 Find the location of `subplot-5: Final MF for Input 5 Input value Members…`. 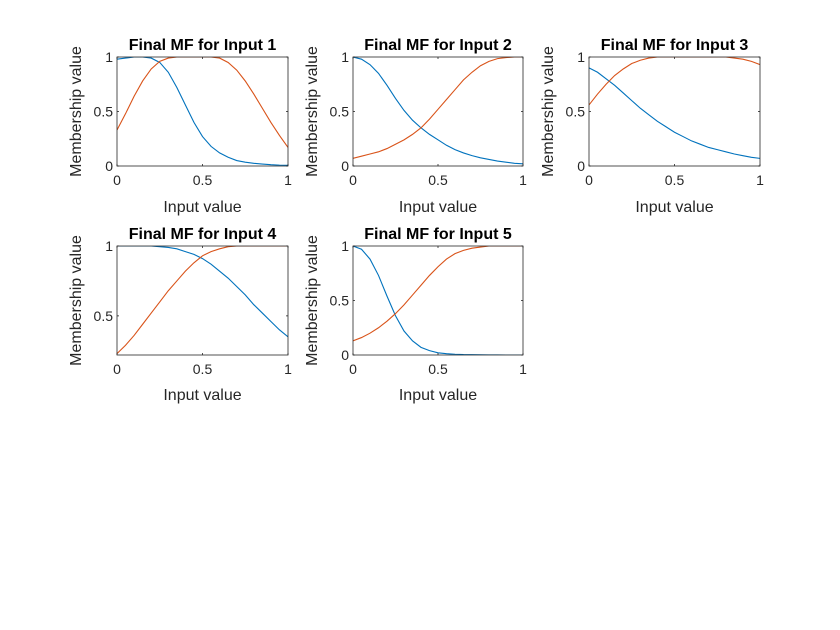

subplot-5: Final MF for Input 5 Input value Members… is located at coordinates (415, 315).